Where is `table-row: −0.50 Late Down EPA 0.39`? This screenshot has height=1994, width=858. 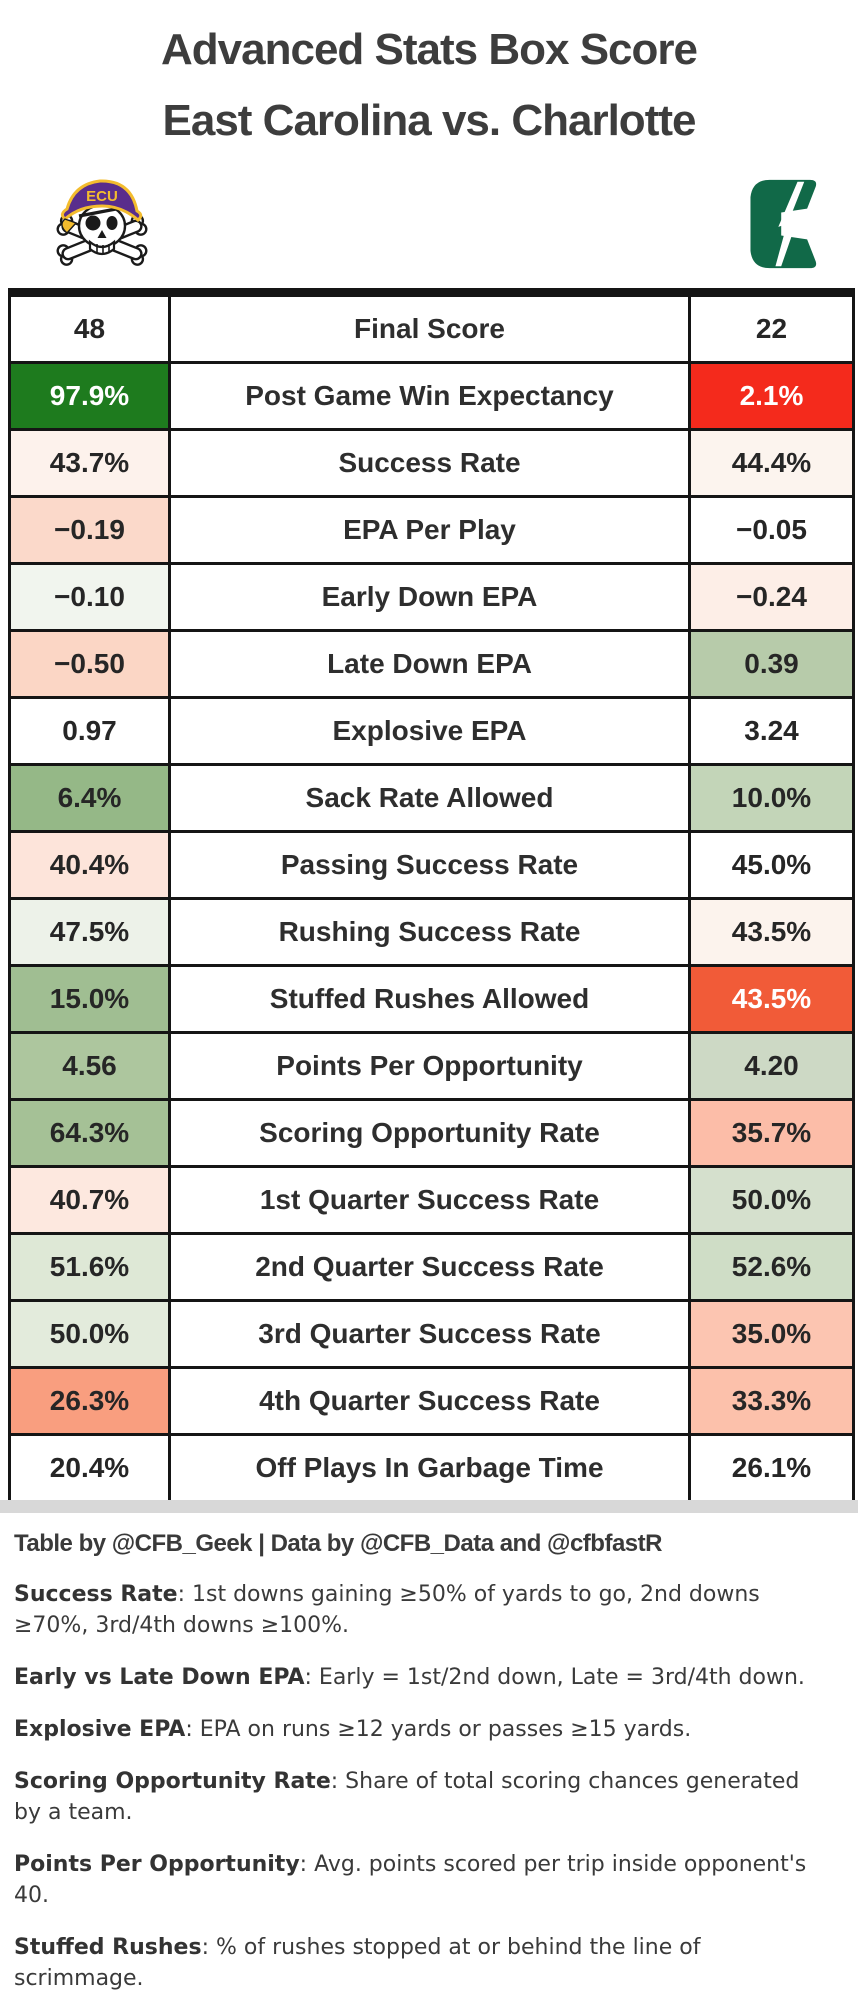 table-row: −0.50 Late Down EPA 0.39 is located at coordinates (431, 664).